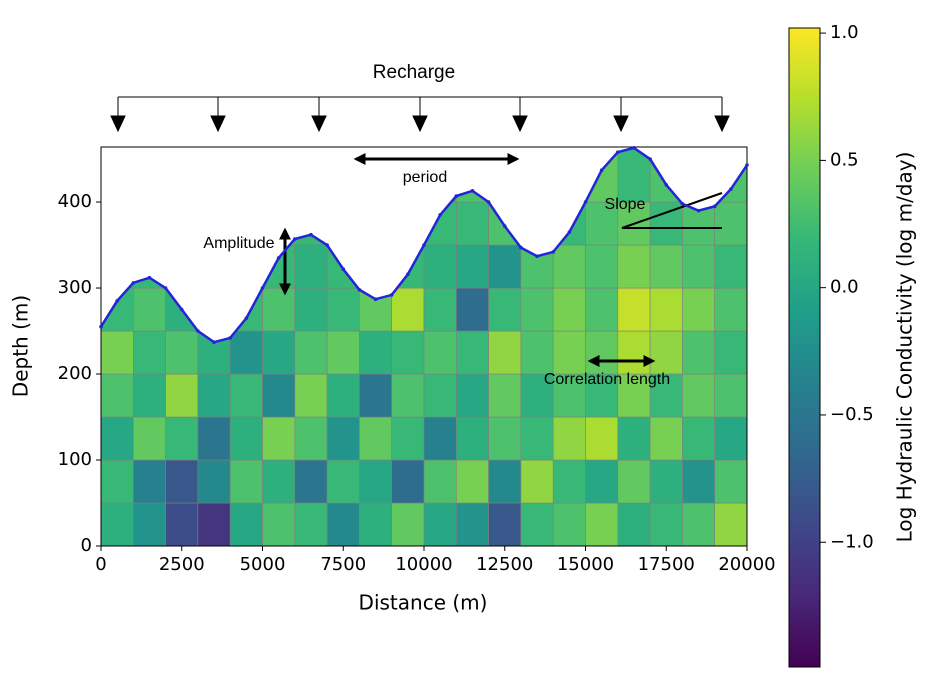  Describe the element at coordinates (75, 373) in the screenshot. I see `y-tick-label: 200` at that location.